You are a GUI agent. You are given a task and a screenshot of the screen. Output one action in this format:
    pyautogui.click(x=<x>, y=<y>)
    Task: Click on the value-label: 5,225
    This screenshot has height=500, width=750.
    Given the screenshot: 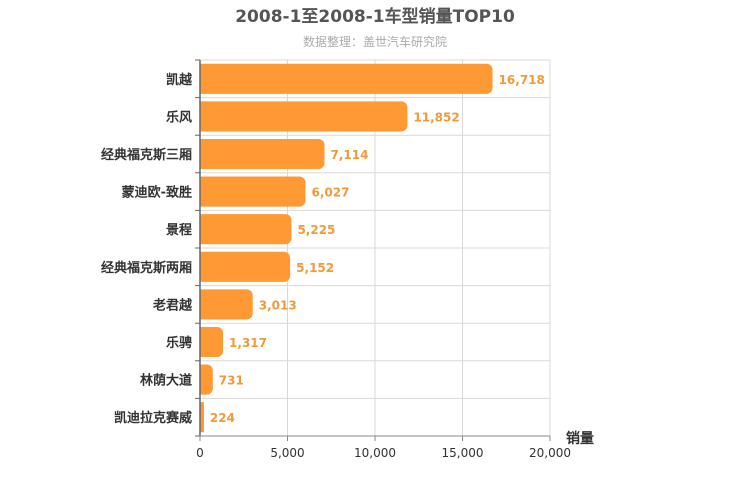 What is the action you would take?
    pyautogui.click(x=316, y=230)
    